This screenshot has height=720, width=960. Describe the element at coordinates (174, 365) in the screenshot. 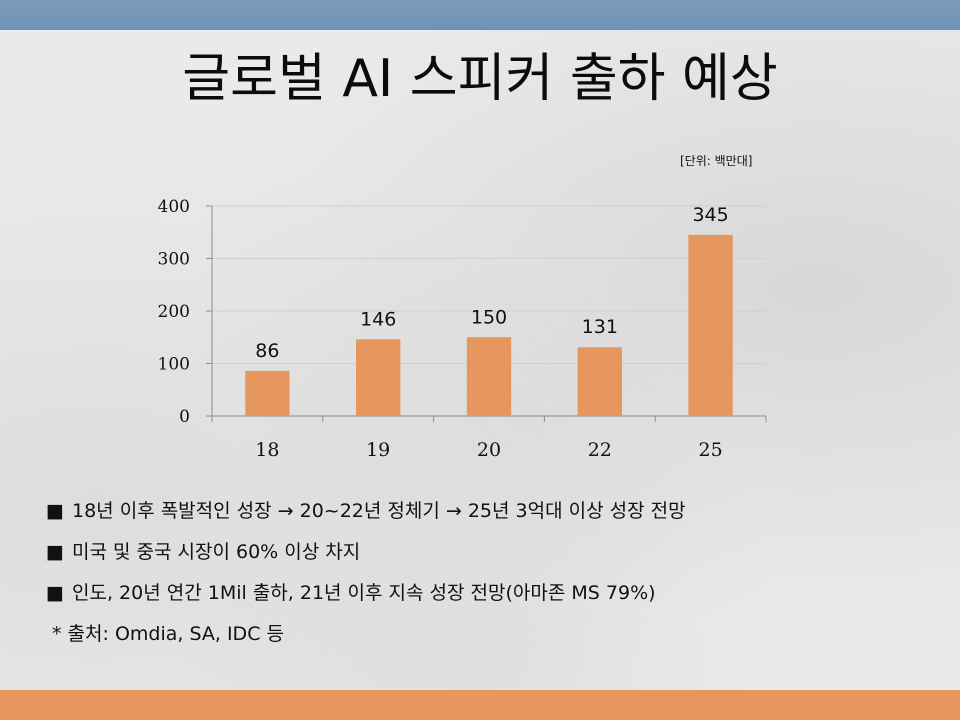

I see `y-tick-label: 100` at that location.